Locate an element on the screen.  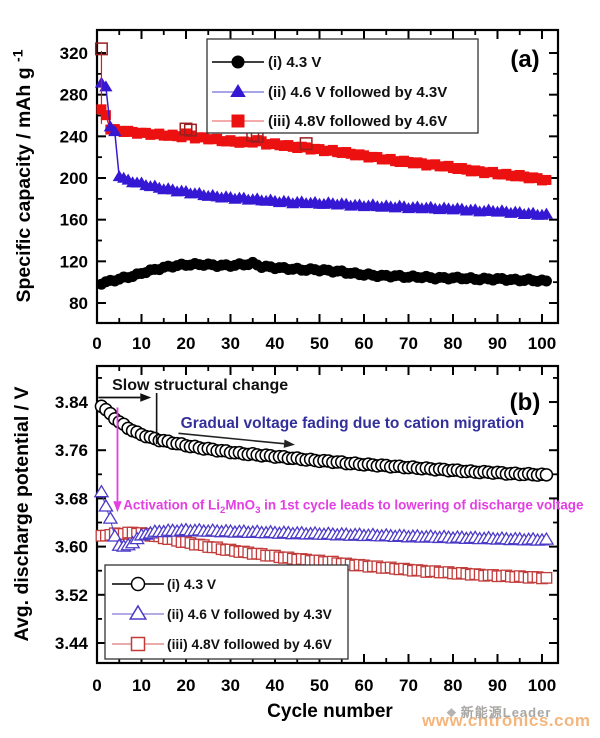
panel-a-xtick-label: 80 is located at coordinates (453, 343).